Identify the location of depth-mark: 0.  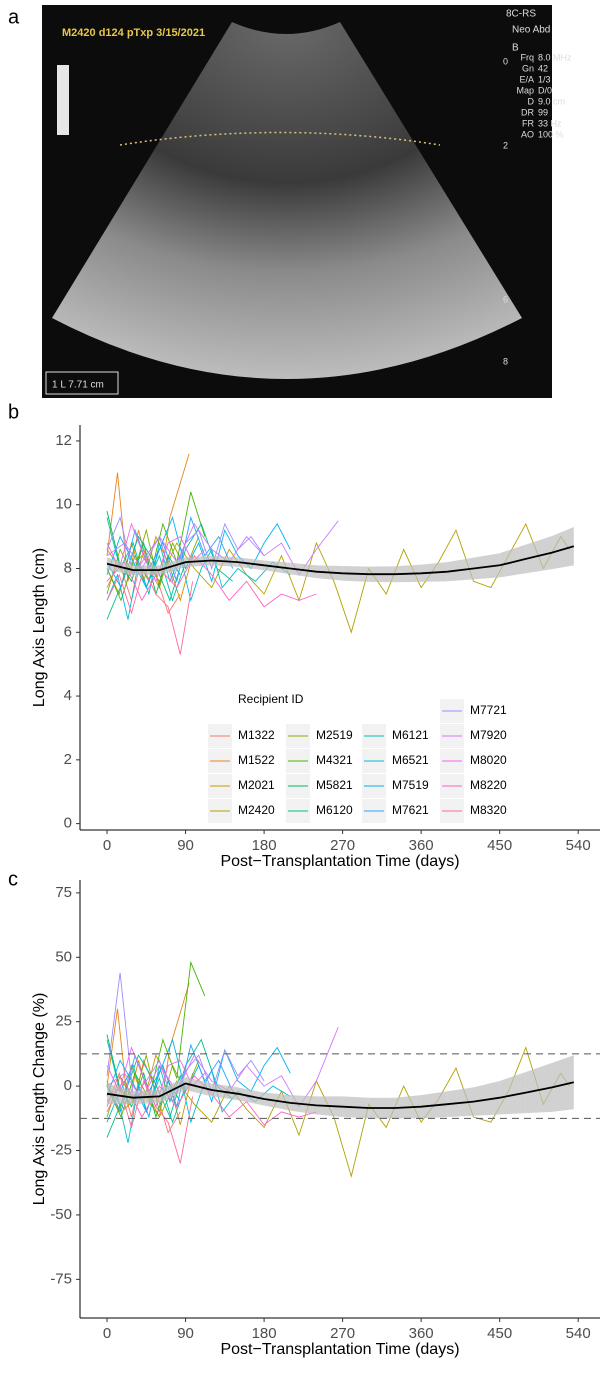
(505, 61).